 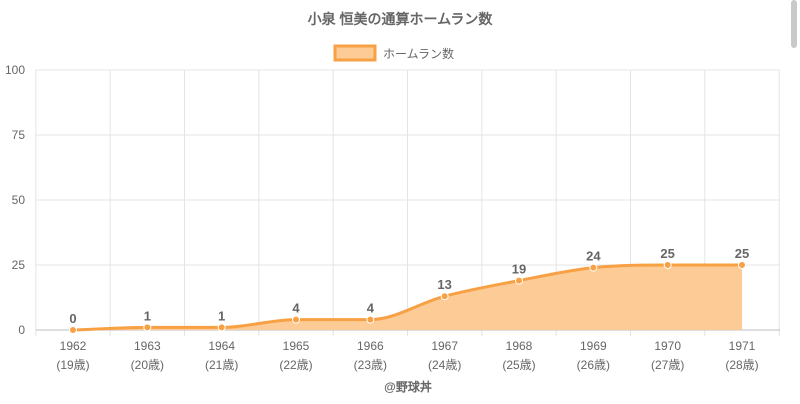 What do you see at coordinates (593, 256) in the screenshot?
I see `data-label: 24` at bounding box center [593, 256].